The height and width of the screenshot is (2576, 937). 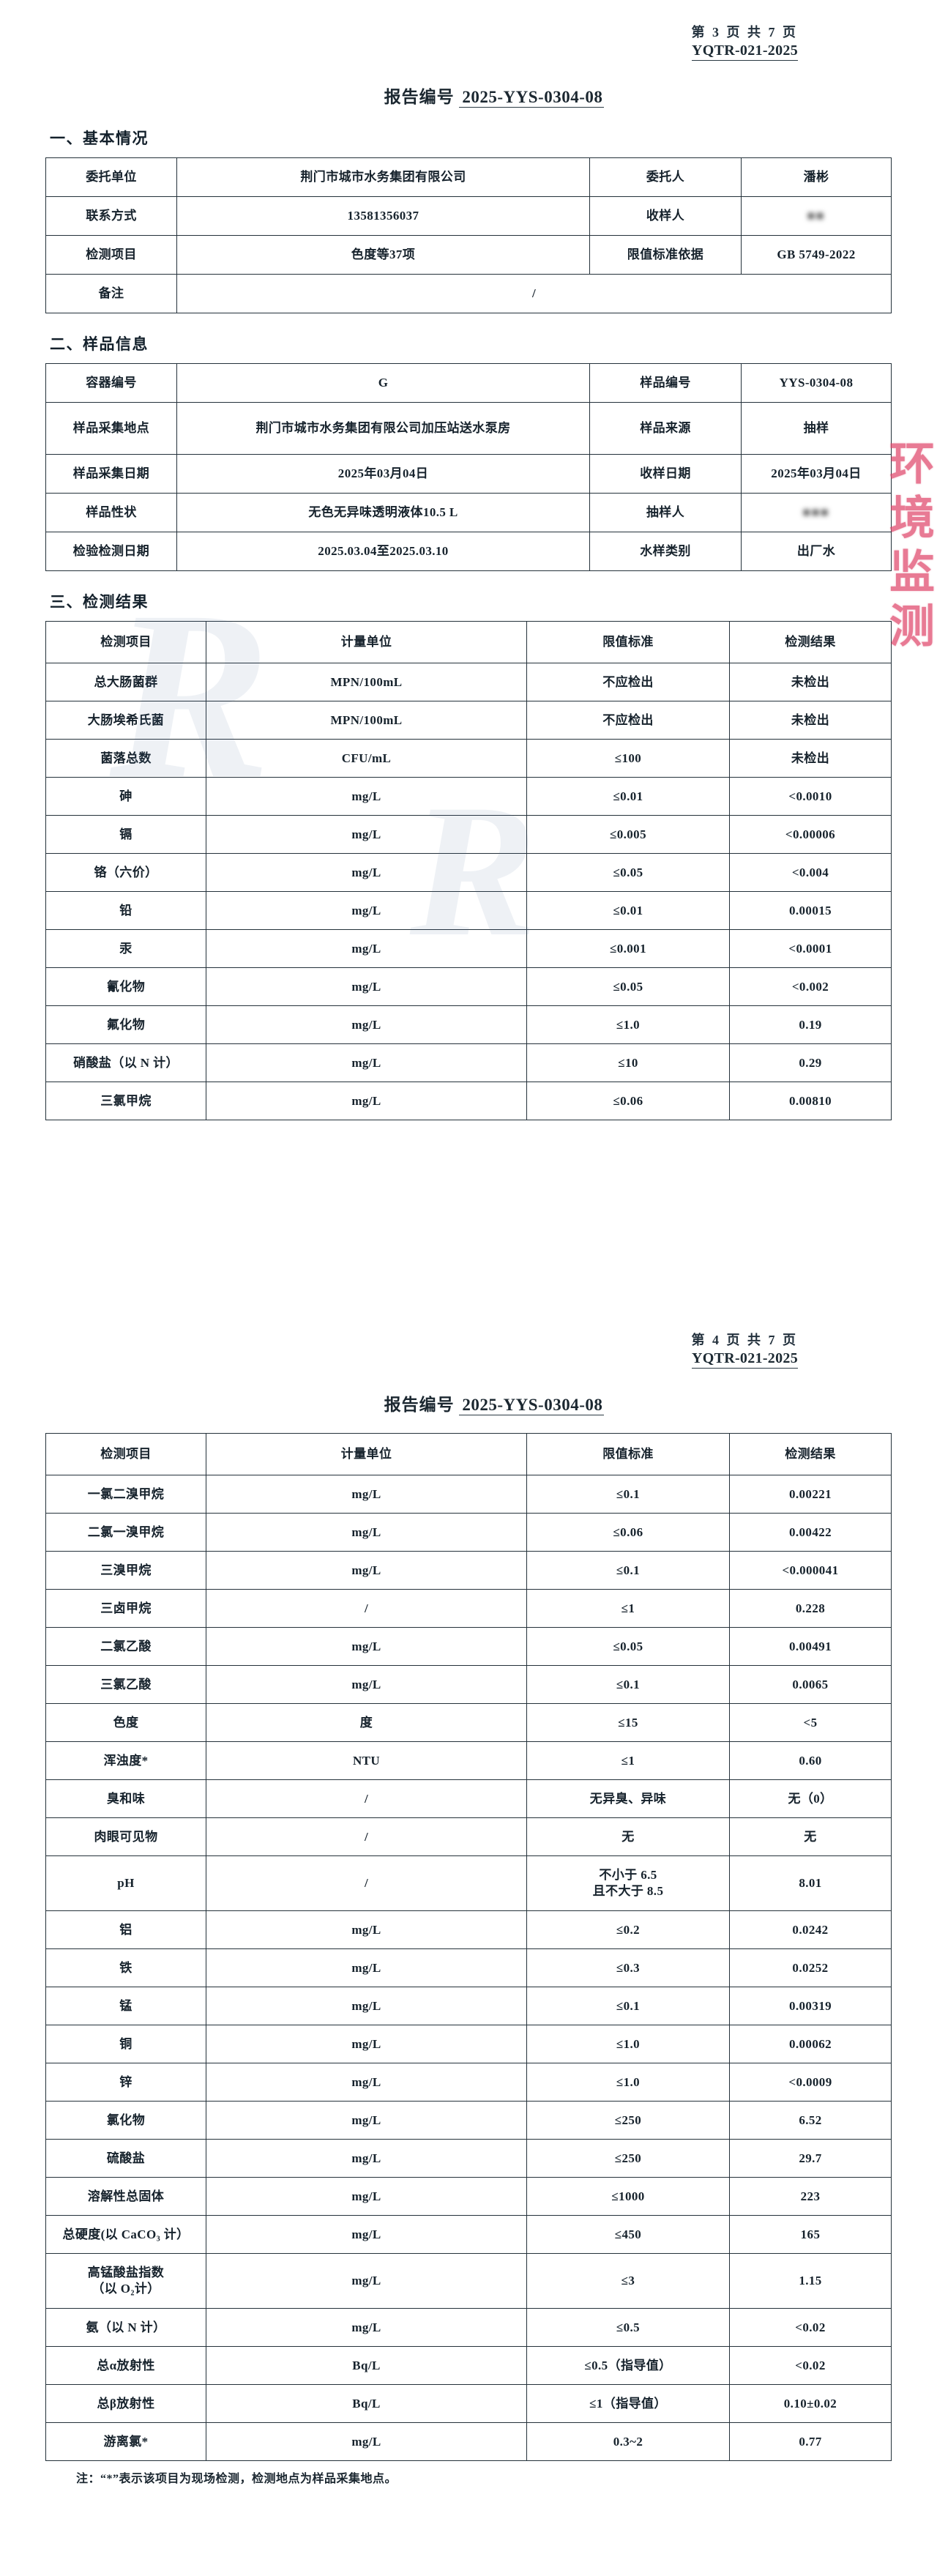 I want to click on result-limit-standard: ≤0.06, so click(x=628, y=1532).